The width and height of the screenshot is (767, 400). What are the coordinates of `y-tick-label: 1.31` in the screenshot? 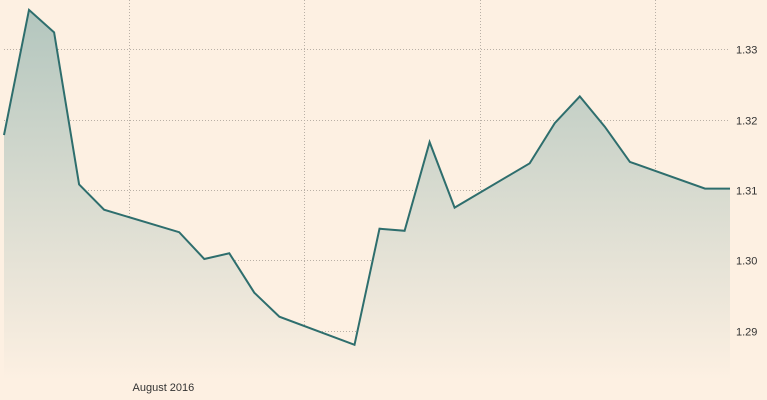 It's located at (746, 192).